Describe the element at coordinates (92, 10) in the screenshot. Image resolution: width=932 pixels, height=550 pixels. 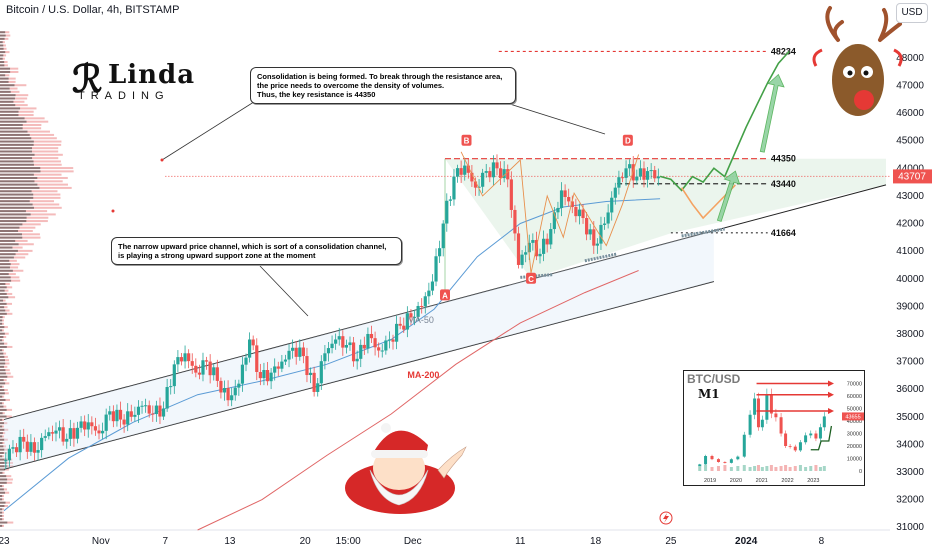
I see `symbol-title: Bitcoin / U.S. Dollar, 4h, BITSTAMP` at that location.